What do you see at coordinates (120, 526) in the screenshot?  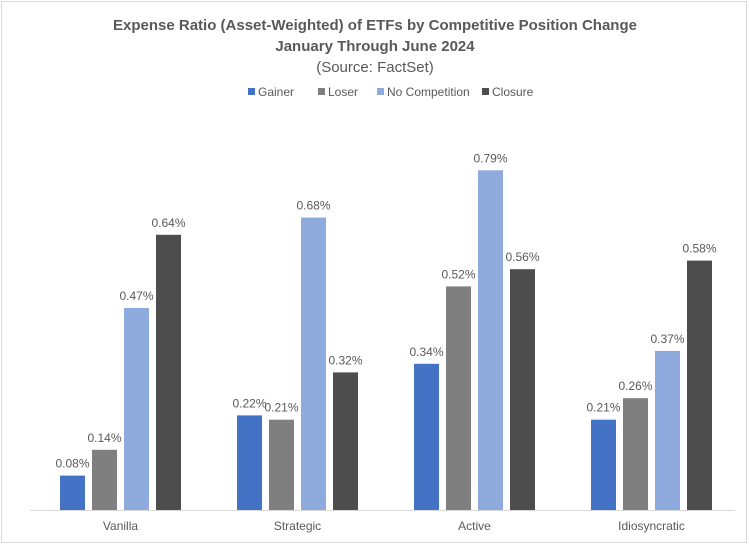 I see `category-label: Vanilla` at bounding box center [120, 526].